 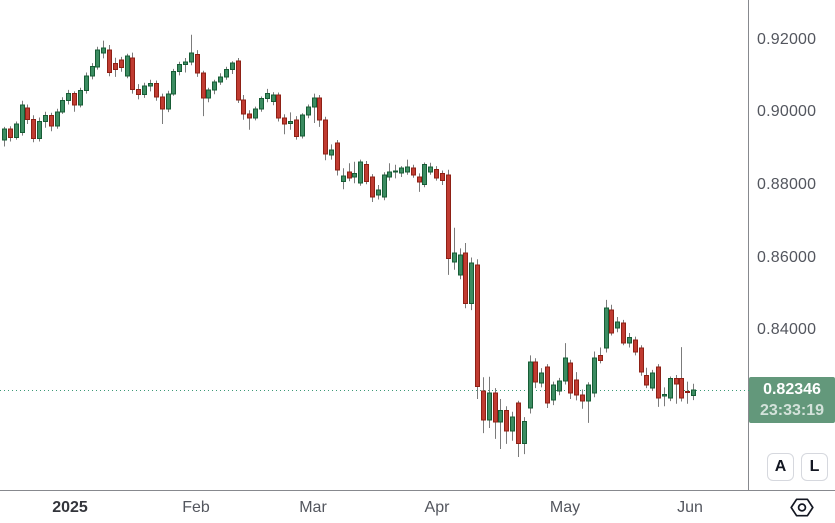 I want to click on time-axis: 2025 Feb Mar Apr May Jun, so click(x=375, y=506).